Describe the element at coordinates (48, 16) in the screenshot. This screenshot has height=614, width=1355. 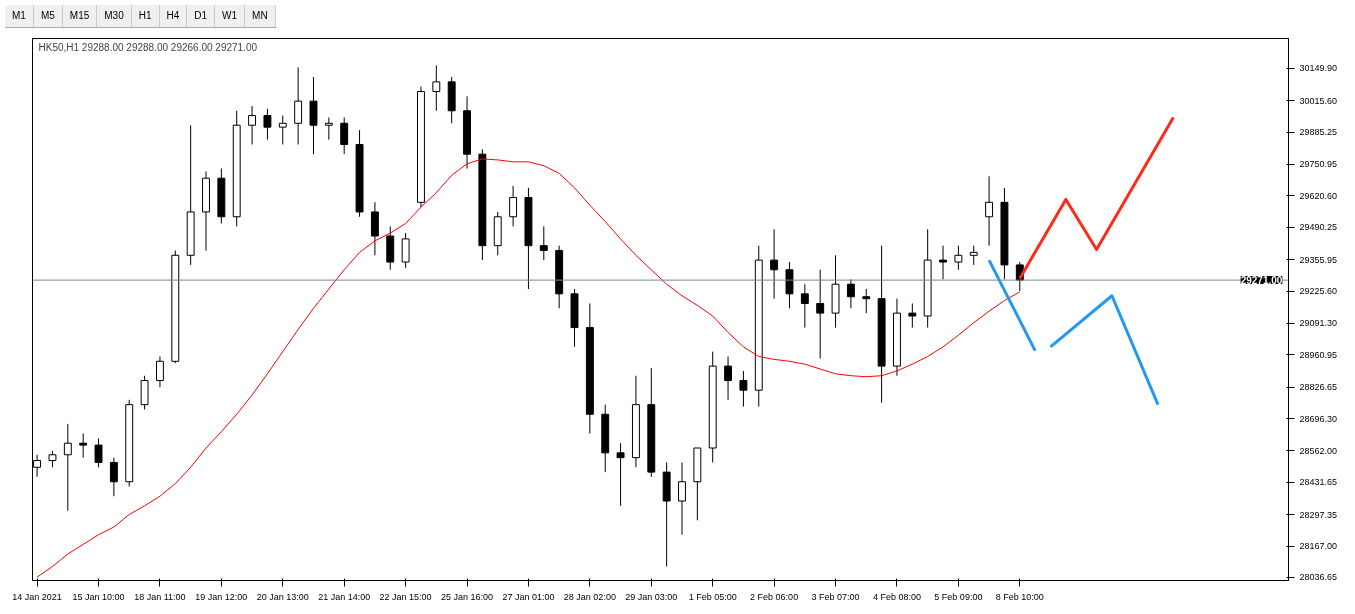
I see `text: M5` at that location.